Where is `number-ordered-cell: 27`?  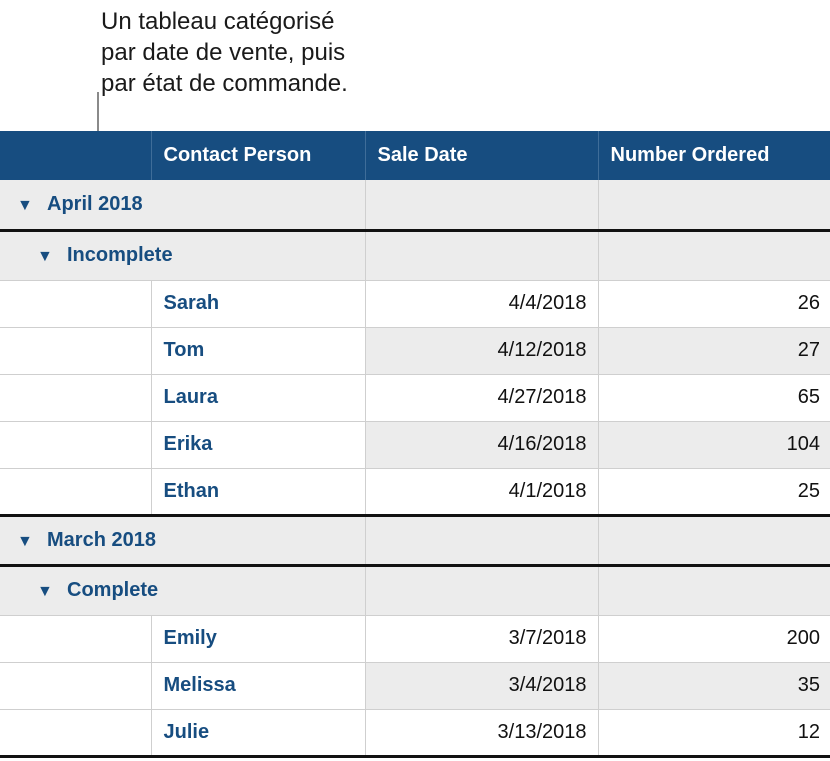 number-ordered-cell: 27 is located at coordinates (713, 351).